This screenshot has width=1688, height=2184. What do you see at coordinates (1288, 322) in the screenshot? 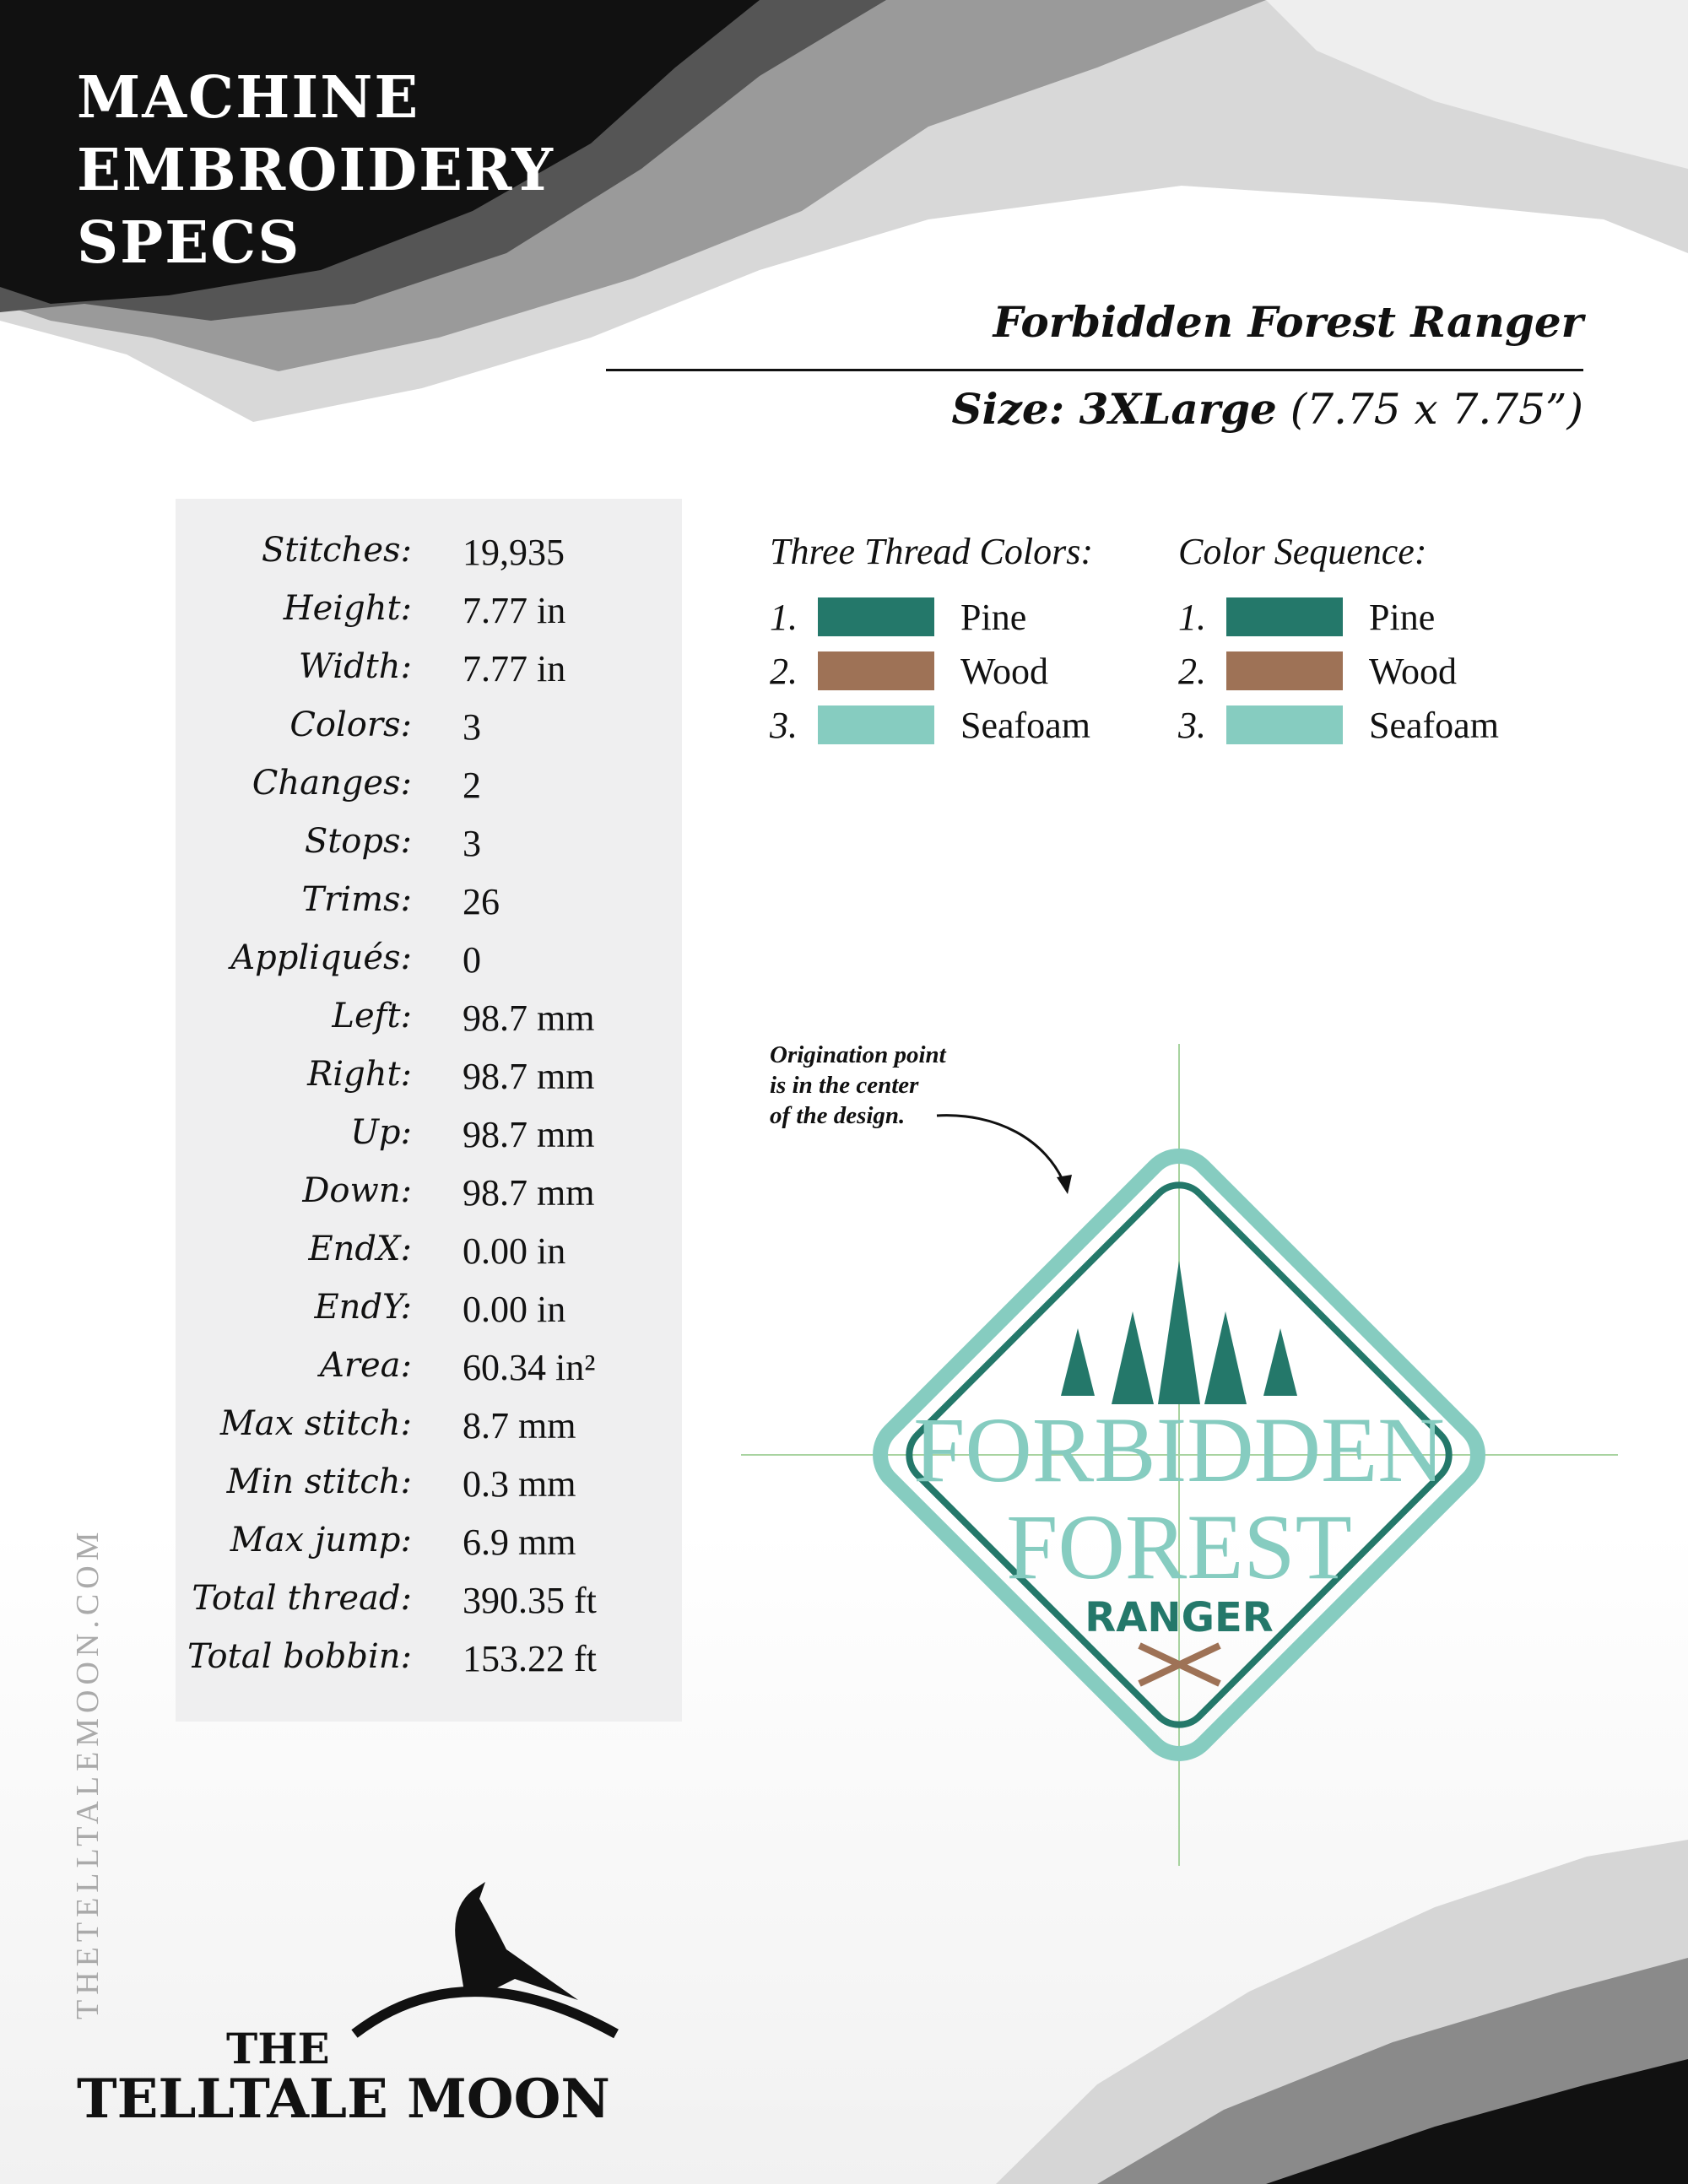
I see `design-name: Forbidden Forest Ranger` at bounding box center [1288, 322].